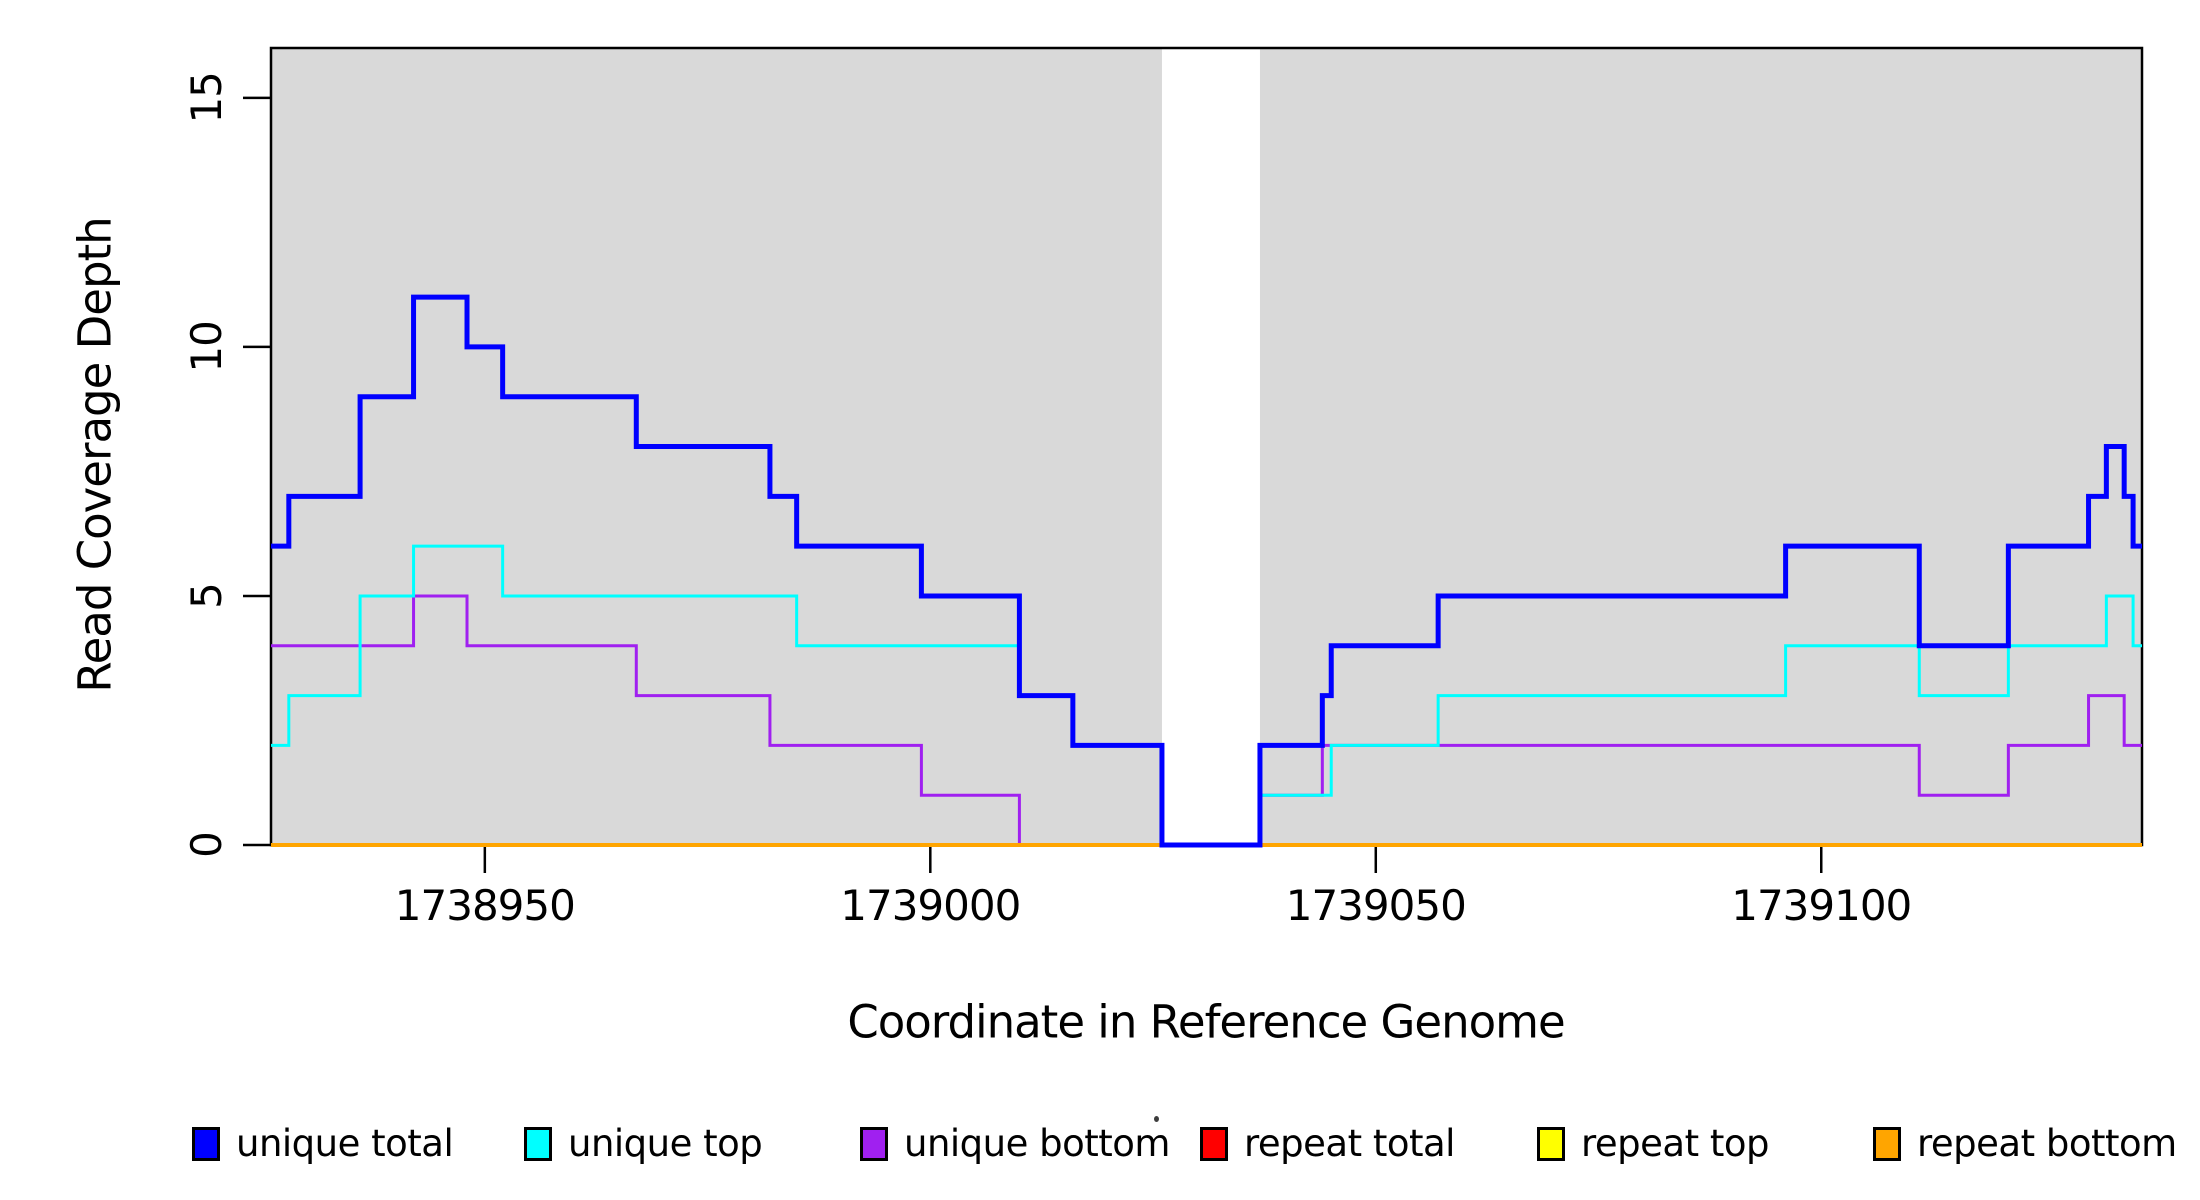  What do you see at coordinates (930, 905) in the screenshot?
I see `x-tick-label: 1739000` at bounding box center [930, 905].